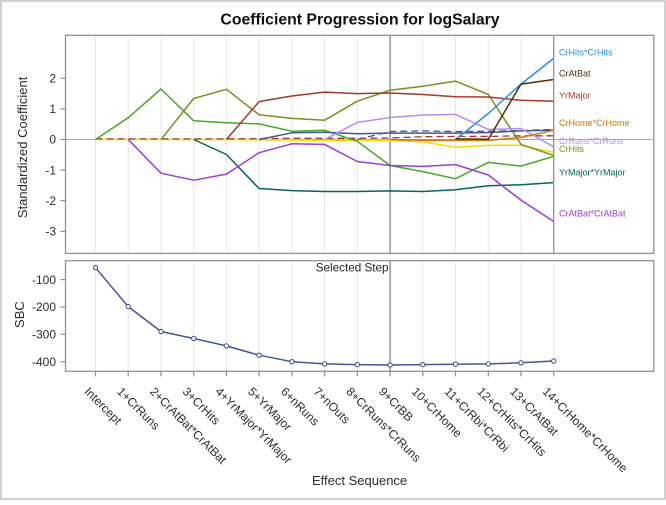 This screenshot has height=505, width=666. What do you see at coordinates (359, 480) in the screenshot?
I see `svg-text: Effect Sequence` at bounding box center [359, 480].